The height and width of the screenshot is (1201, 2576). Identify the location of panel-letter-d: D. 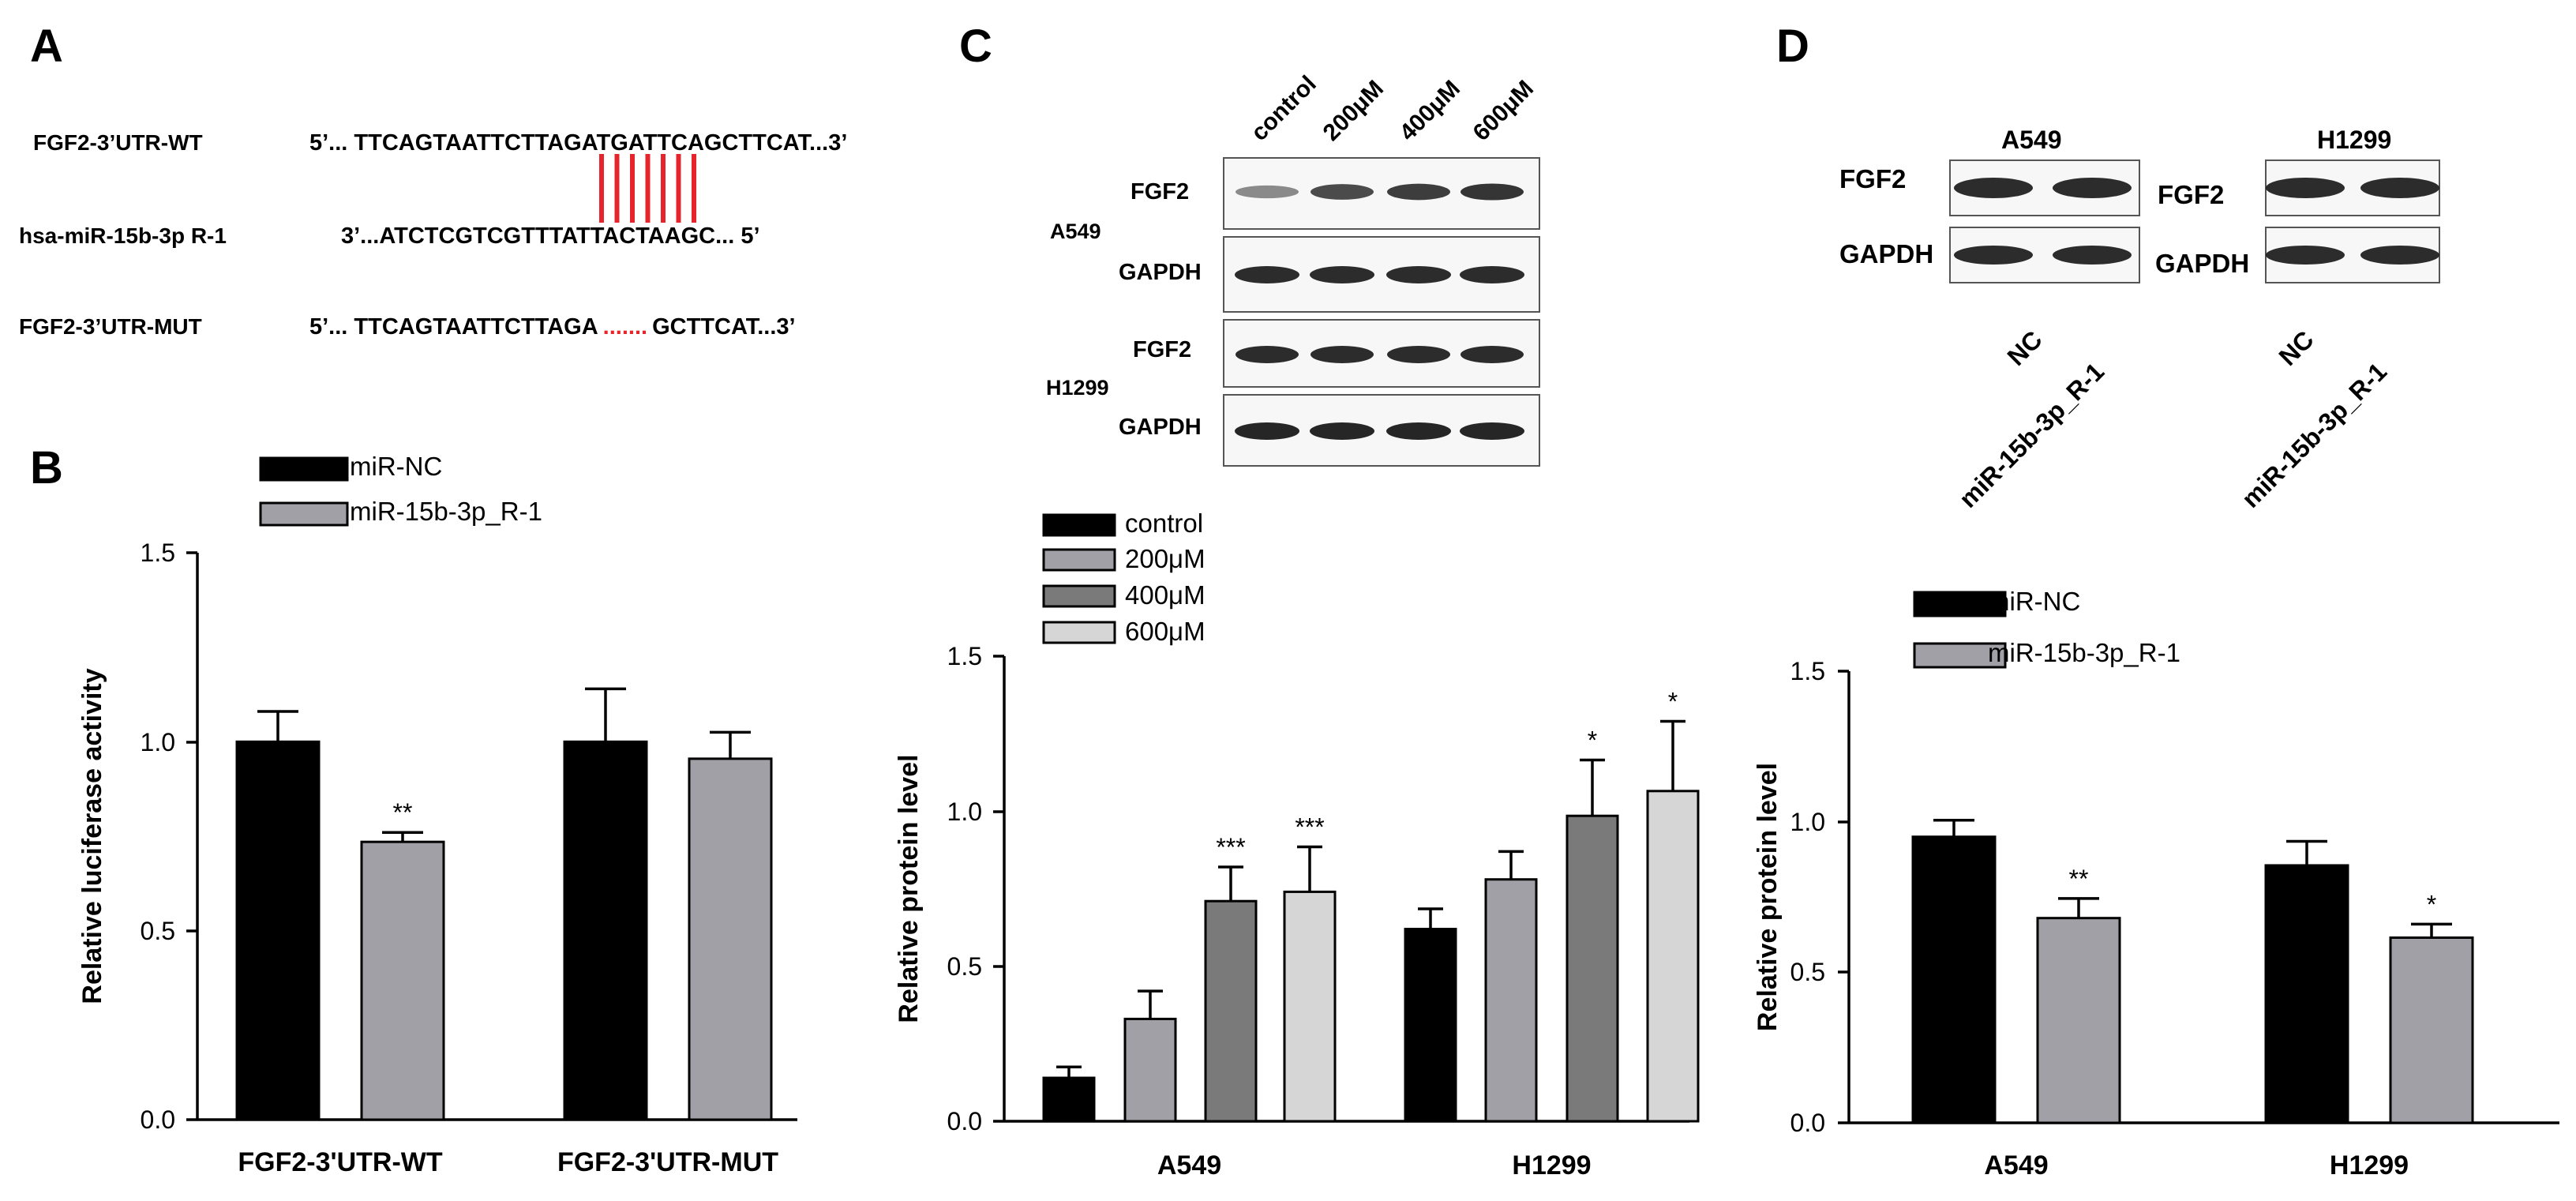
(1792, 46).